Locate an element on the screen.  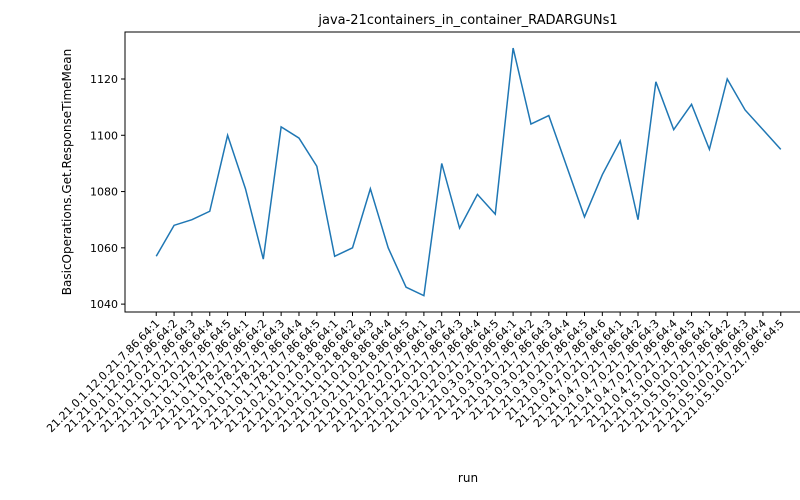
x-axis-label: run is located at coordinates (468, 478).